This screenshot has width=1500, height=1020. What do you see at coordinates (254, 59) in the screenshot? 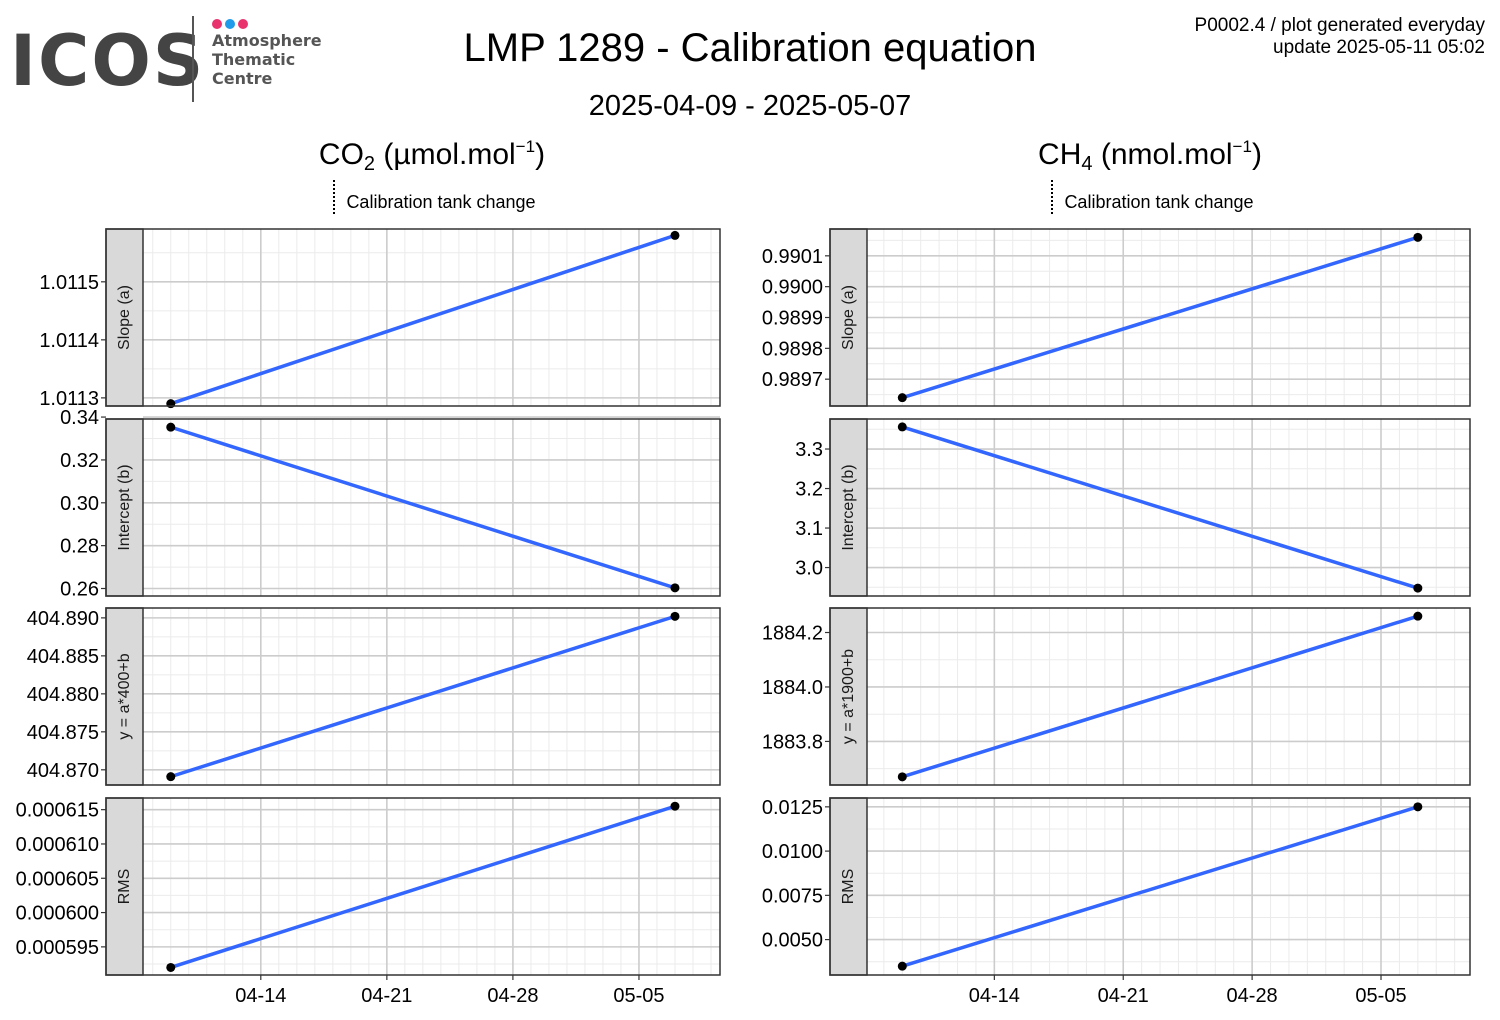
I see `logo-line-2: Thematic` at bounding box center [254, 59].